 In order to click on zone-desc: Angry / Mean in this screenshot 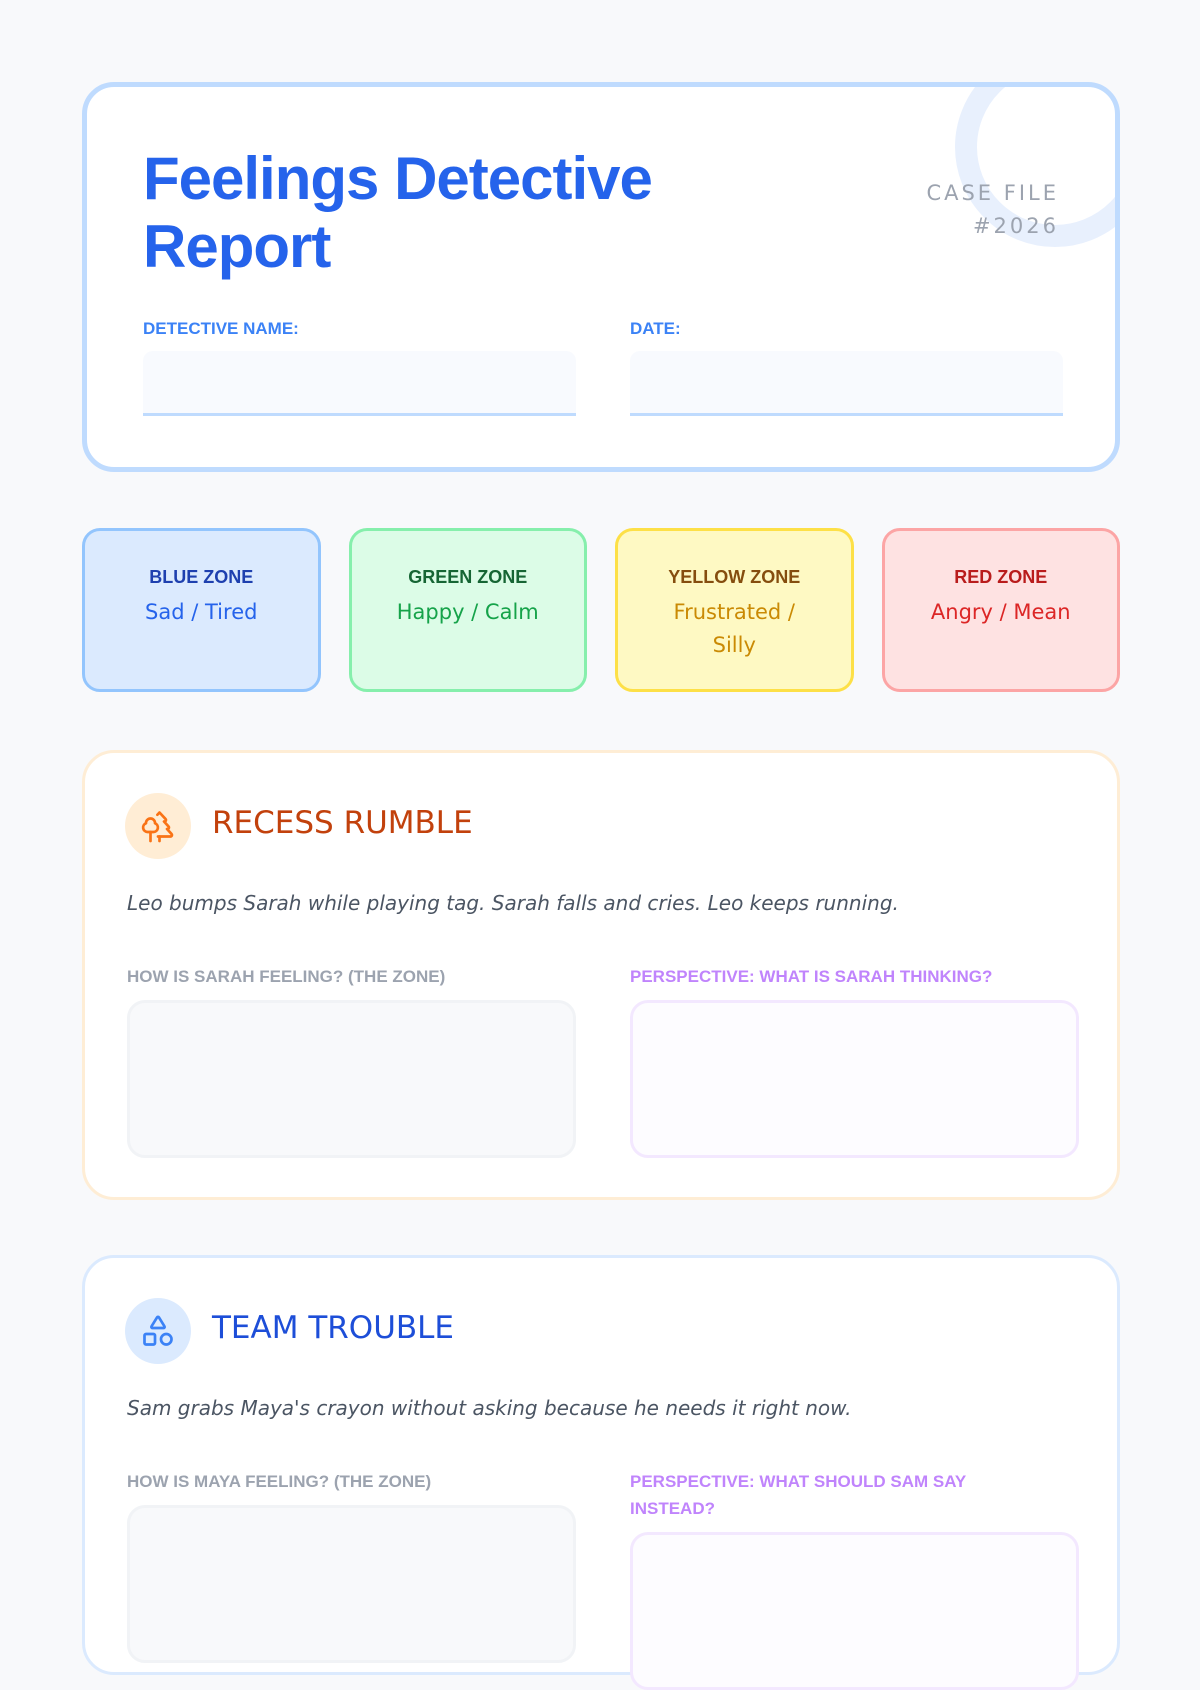, I will do `click(1000, 612)`.